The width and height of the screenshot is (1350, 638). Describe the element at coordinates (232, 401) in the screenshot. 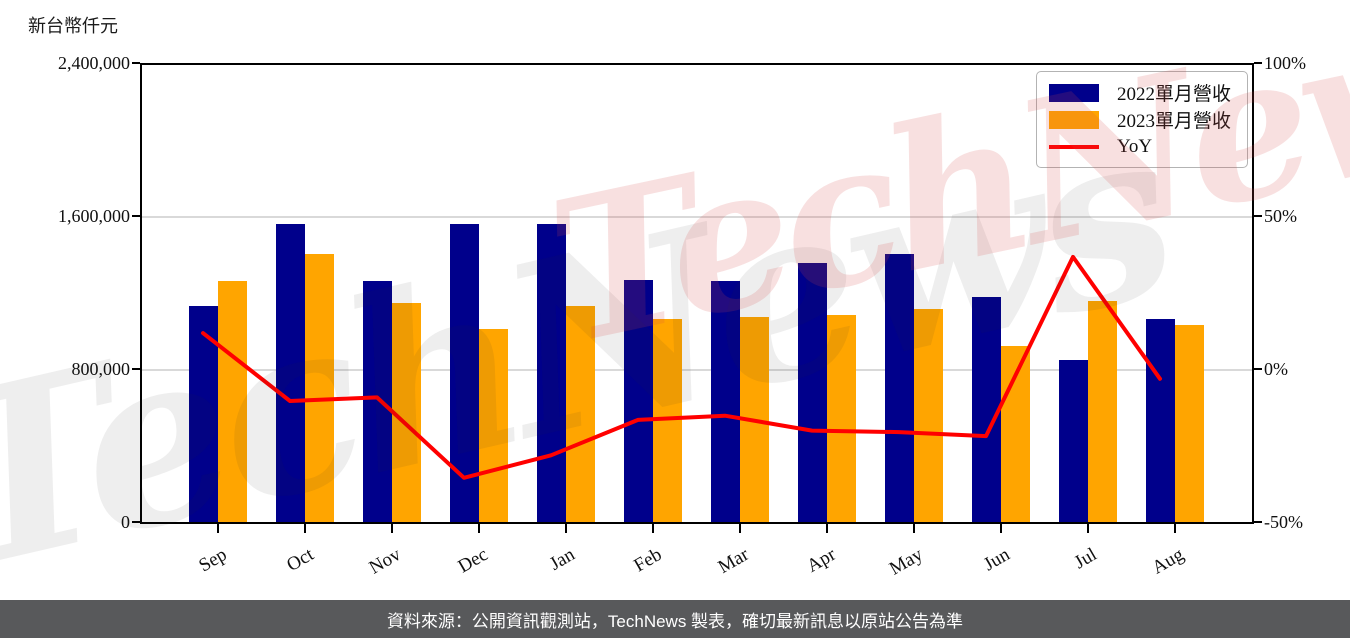

I see `bar-2023-Sep` at that location.